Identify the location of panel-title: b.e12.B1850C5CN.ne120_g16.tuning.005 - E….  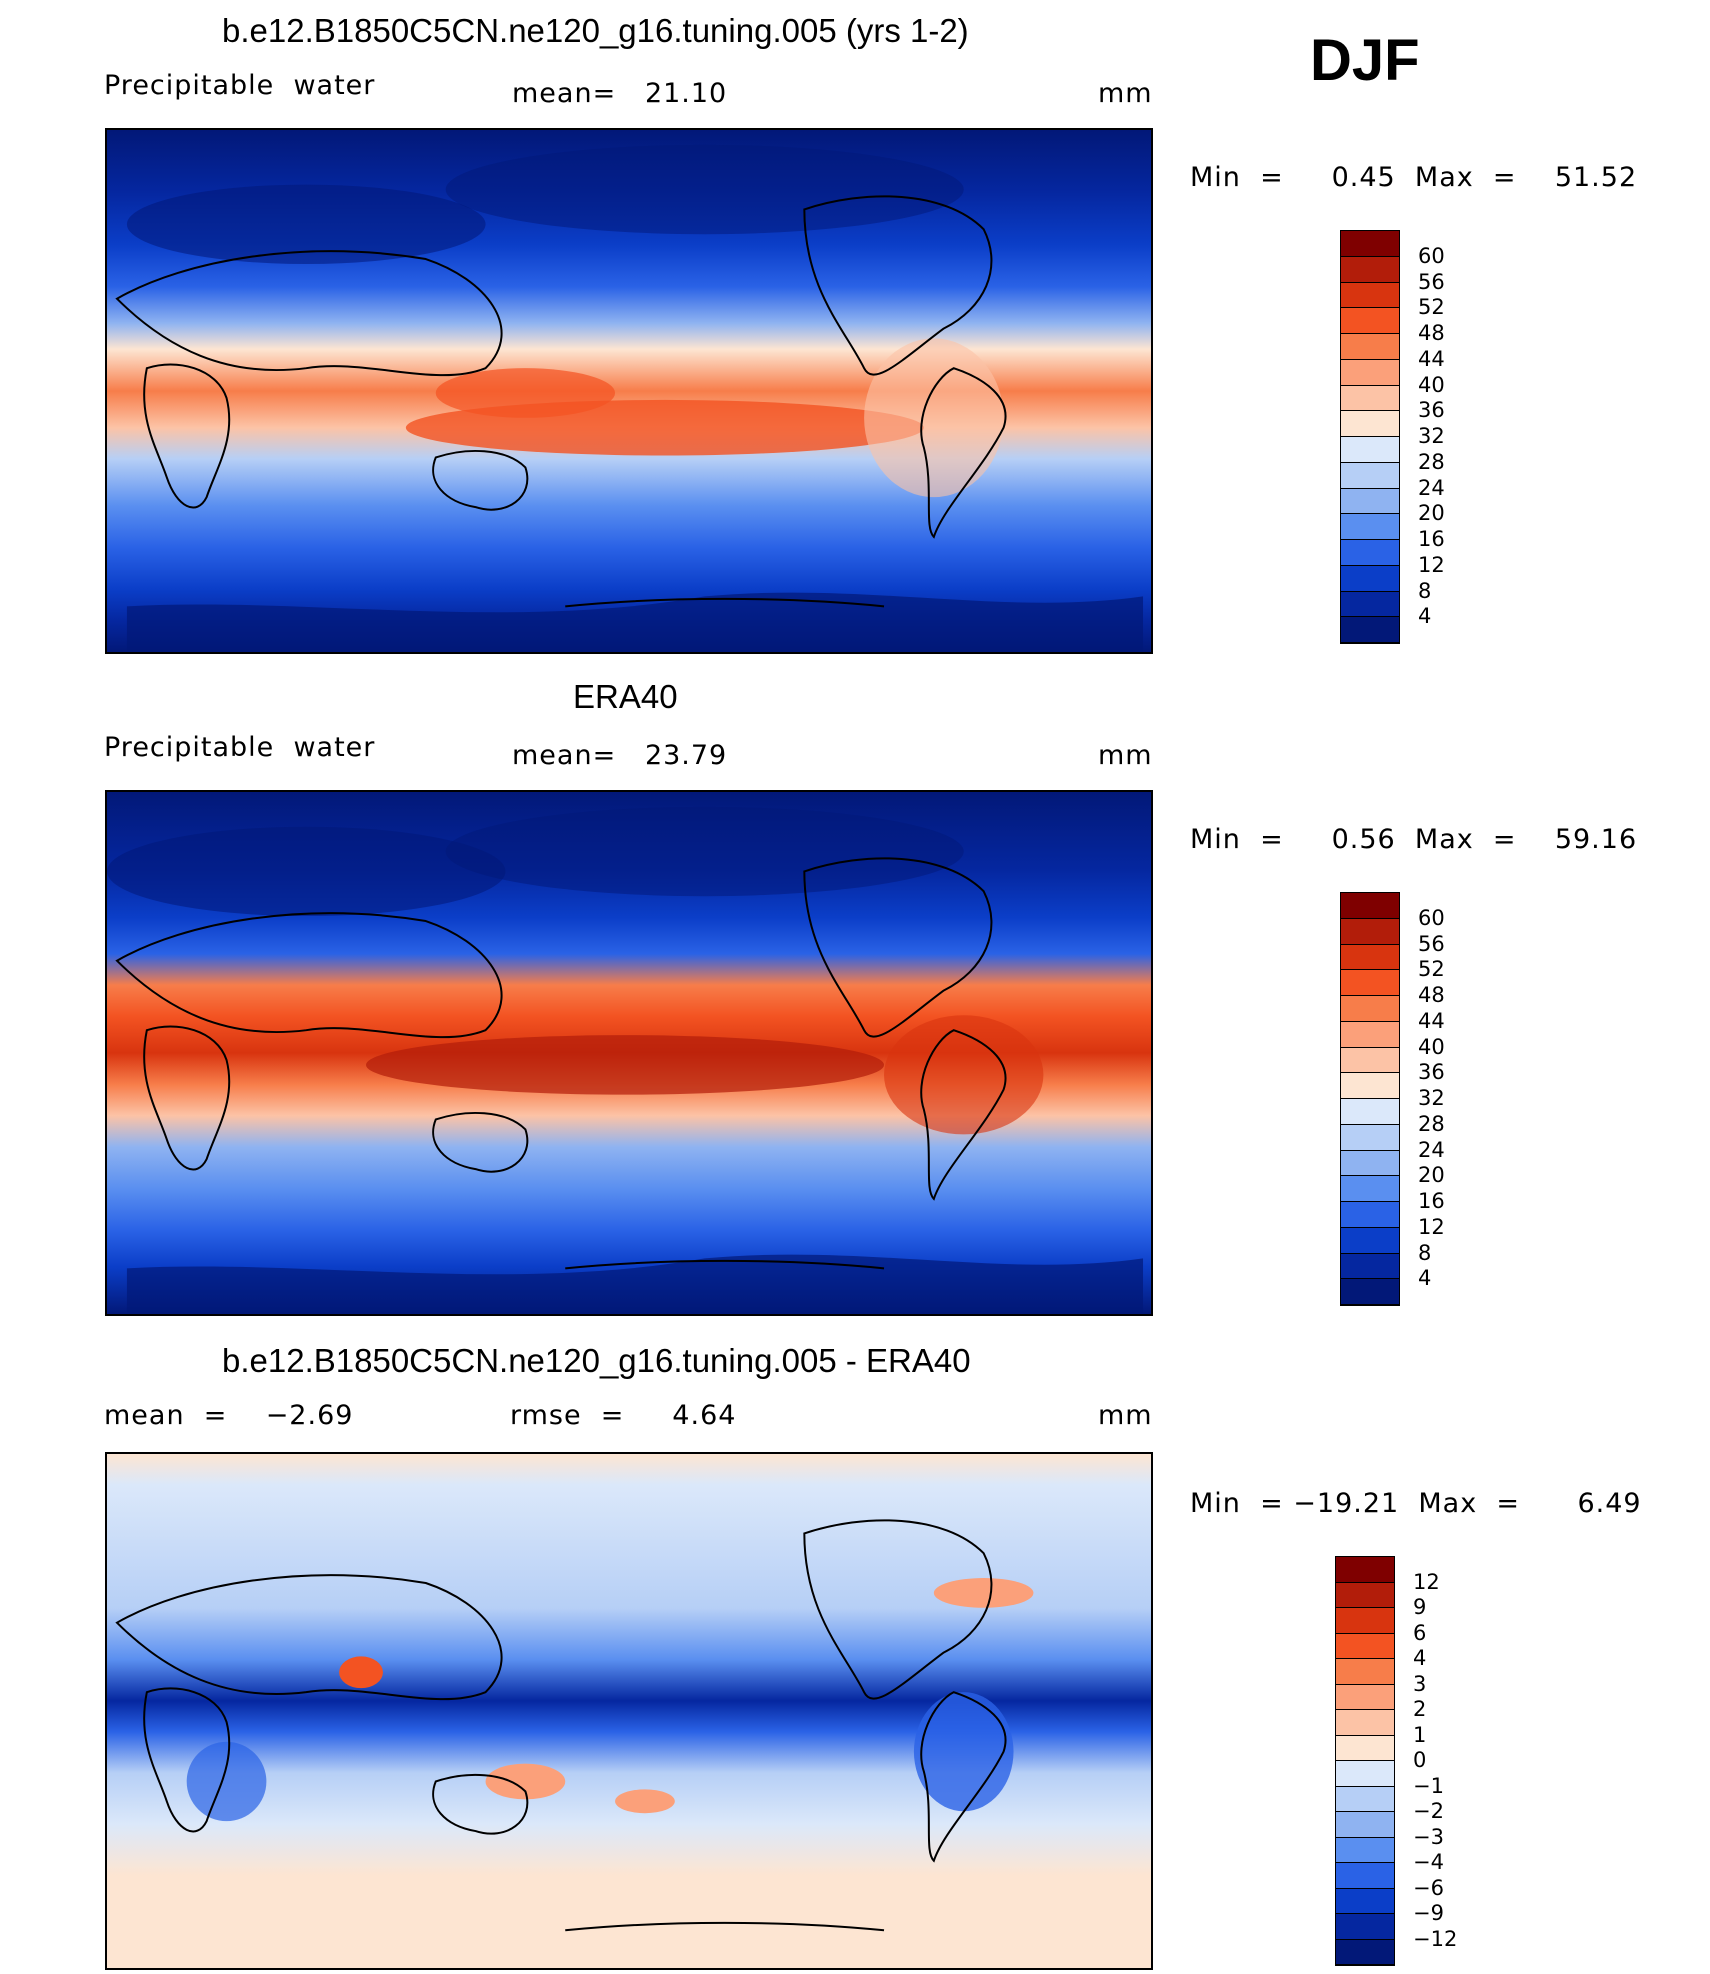
(596, 1360).